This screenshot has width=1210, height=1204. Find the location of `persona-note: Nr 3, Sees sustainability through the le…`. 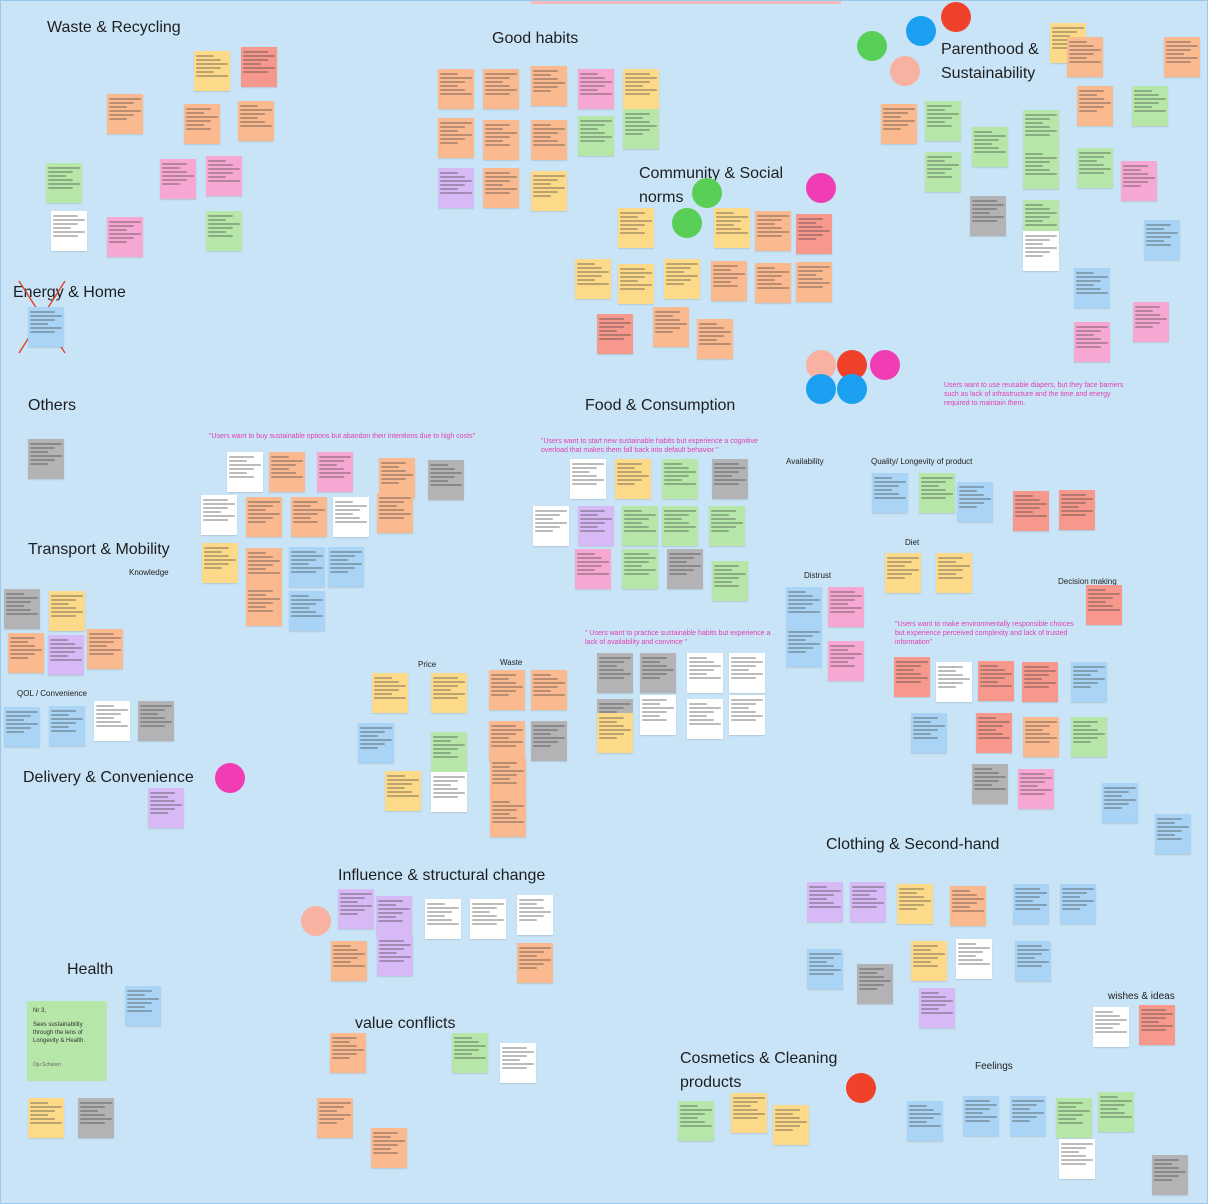

persona-note: Nr 3, Sees sustainability through the le… is located at coordinates (67, 1041).